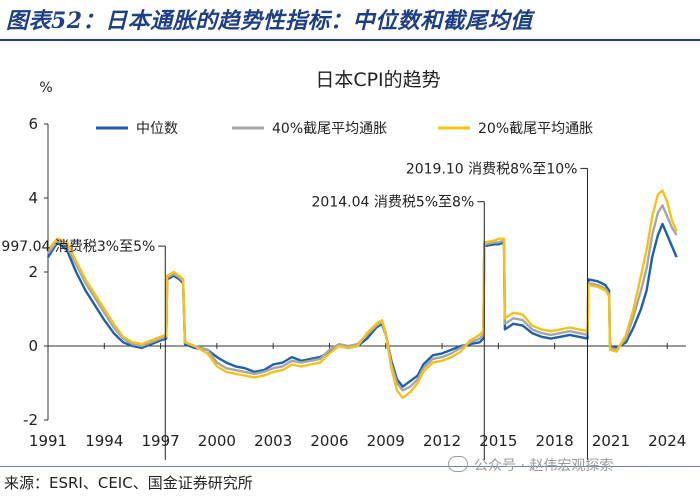  Describe the element at coordinates (104, 441) in the screenshot. I see `x-tick-label: 1994` at that location.